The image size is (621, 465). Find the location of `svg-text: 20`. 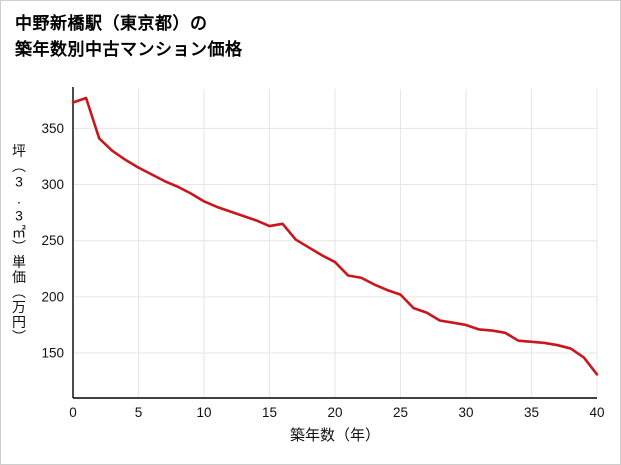

svg-text: 20 is located at coordinates (334, 412).